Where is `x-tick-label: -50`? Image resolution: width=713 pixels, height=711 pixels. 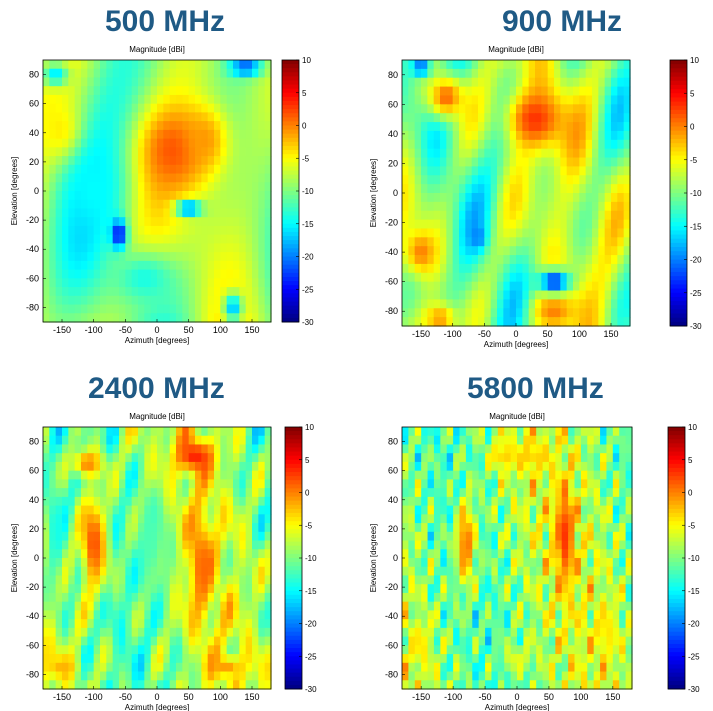
x-tick-label: -50 is located at coordinates (125, 330).